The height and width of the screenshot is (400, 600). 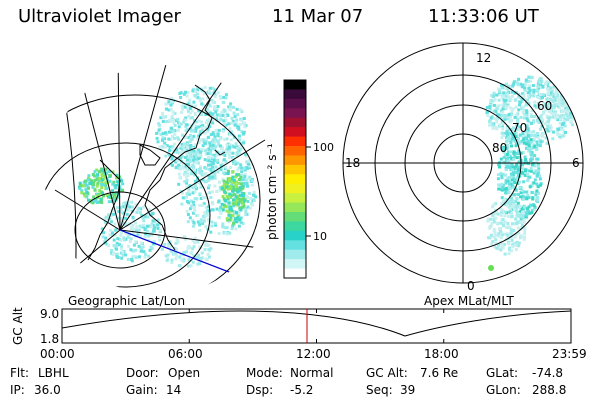 I want to click on color-scale-bar, so click(x=295, y=179).